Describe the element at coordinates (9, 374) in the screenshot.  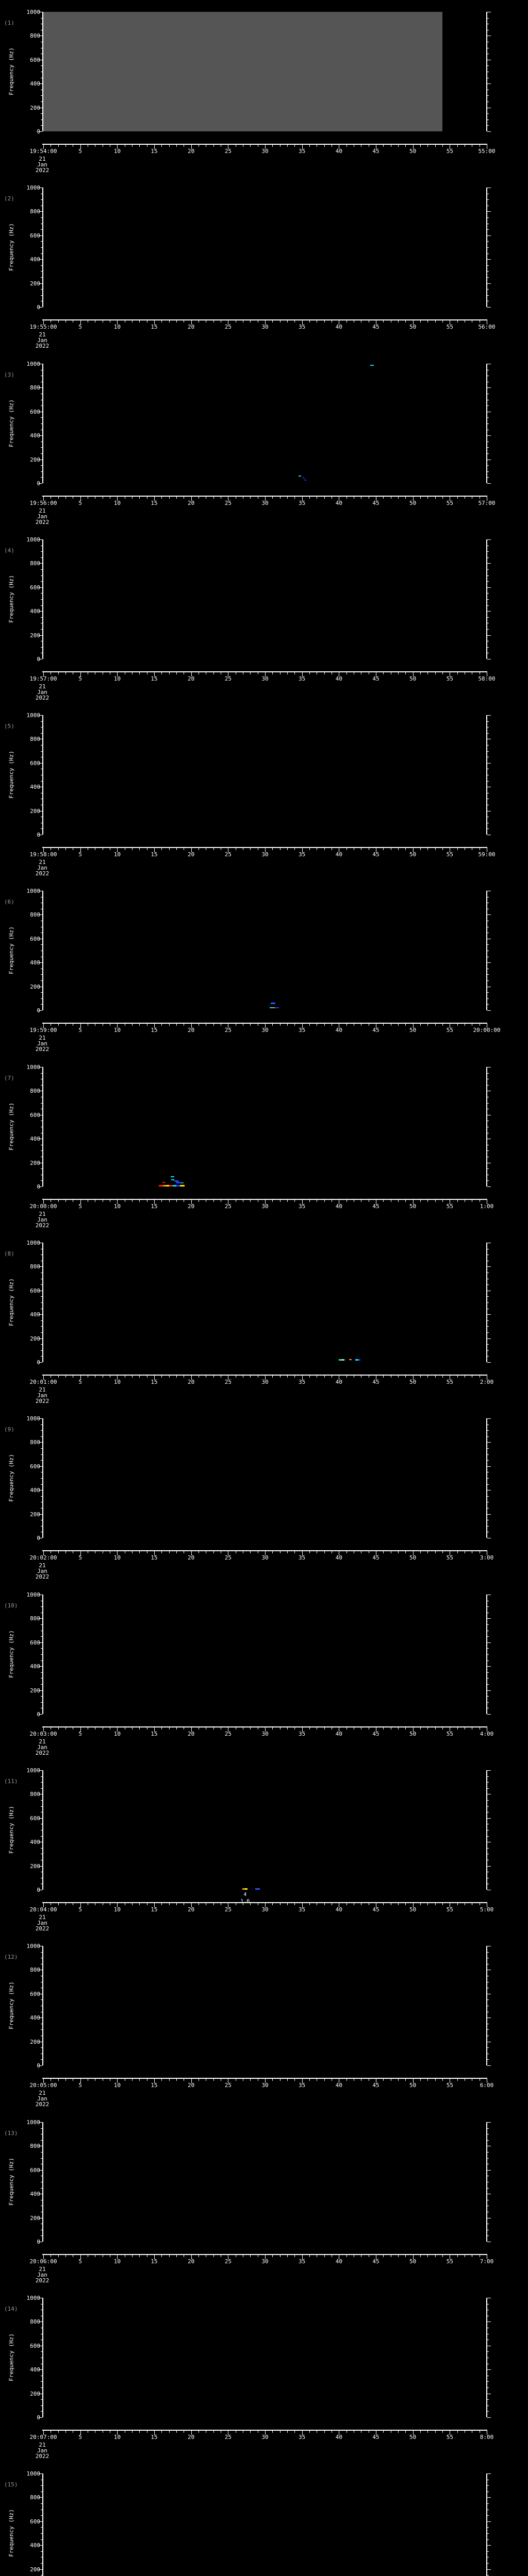
I see `panel-index-label: (3)` at that location.